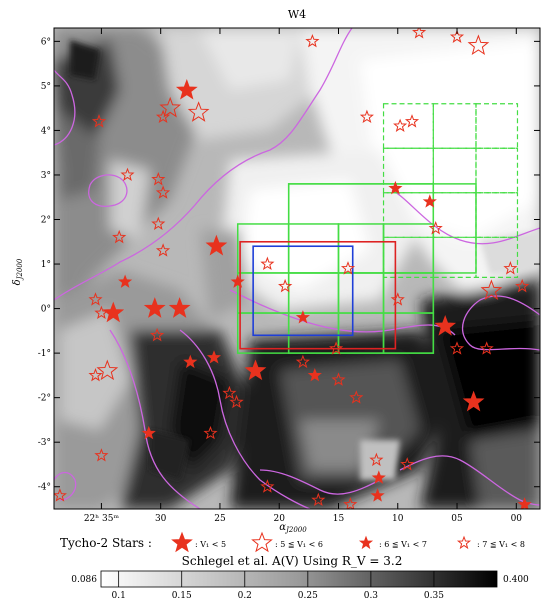  I want to click on red-box, so click(318, 295).